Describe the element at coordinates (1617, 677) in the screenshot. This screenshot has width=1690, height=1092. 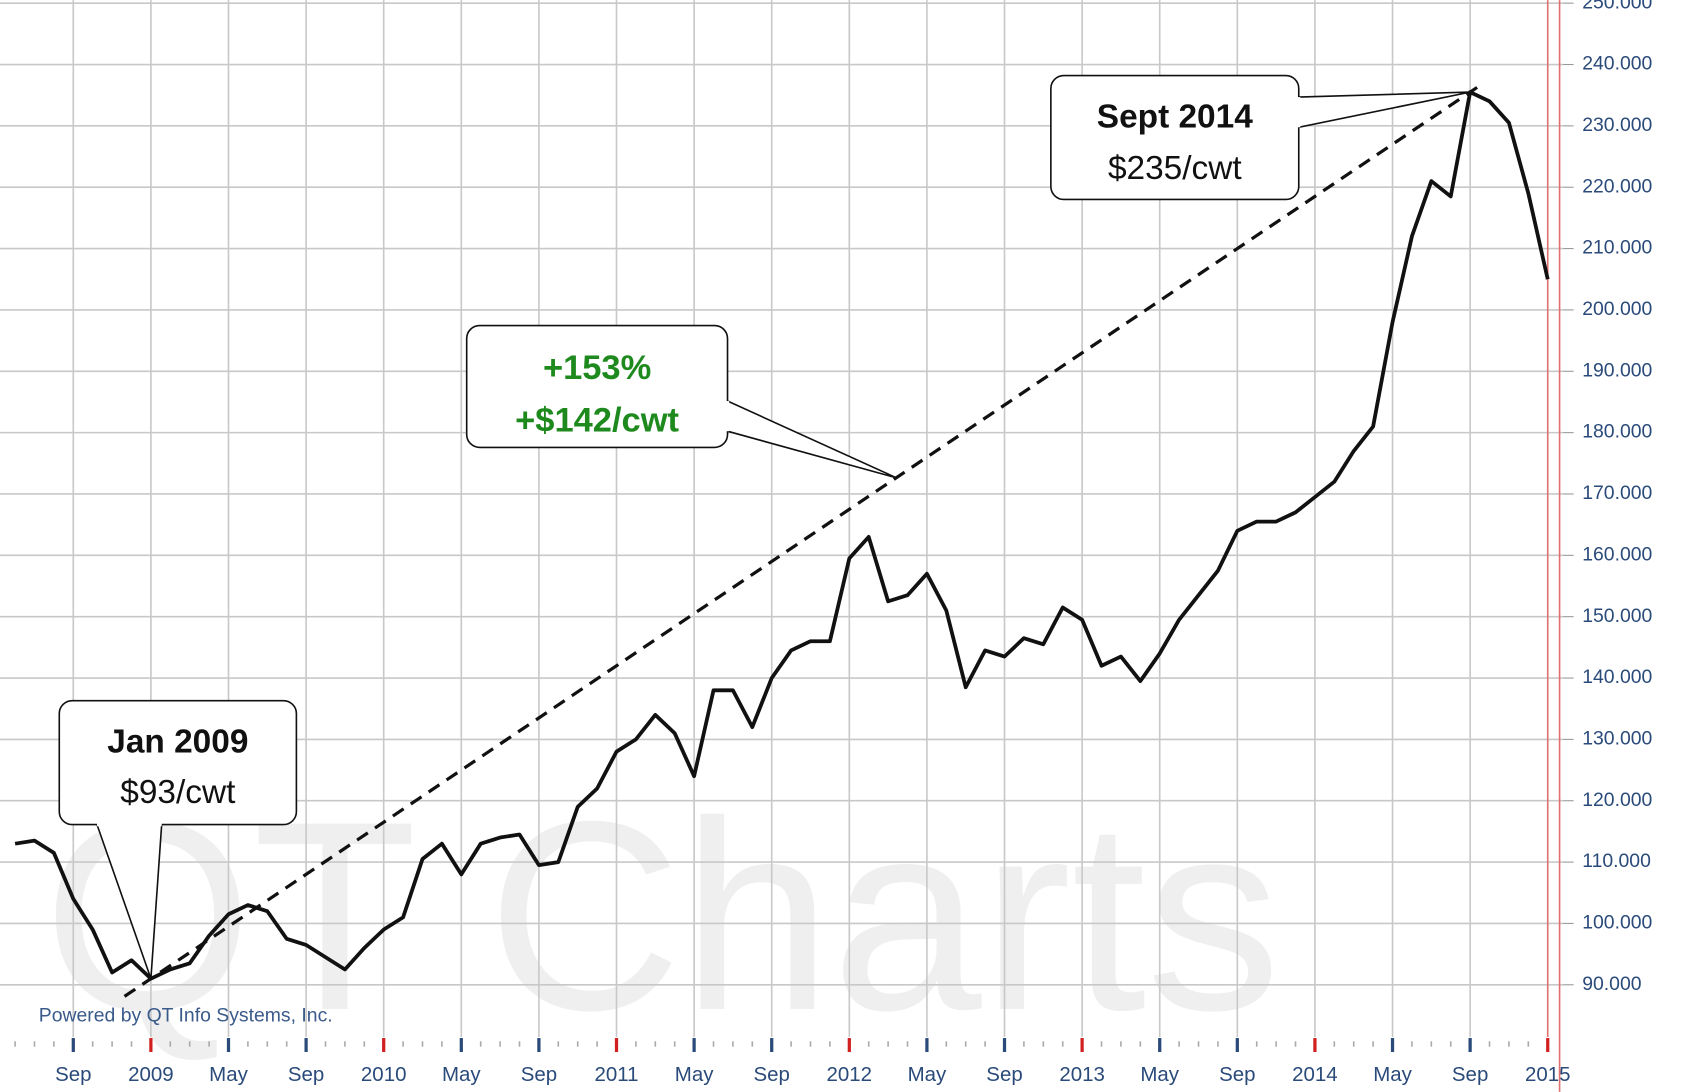
I see `y-tick-label: 140.000` at that location.